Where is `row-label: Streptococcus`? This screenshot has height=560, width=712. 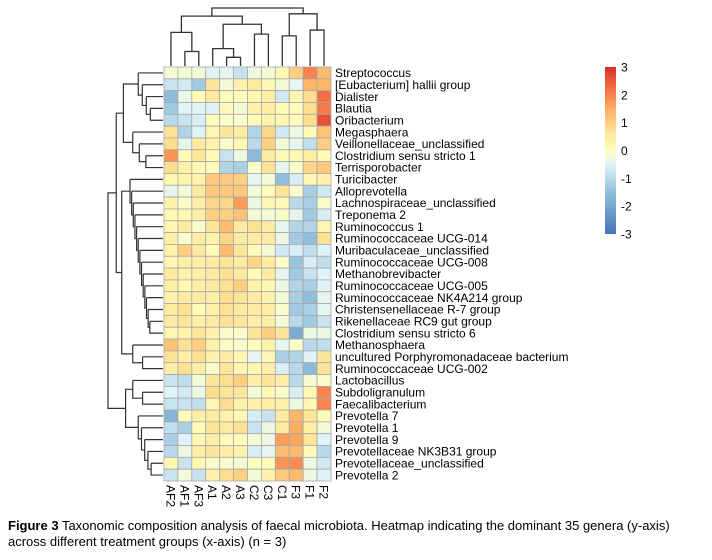 row-label: Streptococcus is located at coordinates (373, 73).